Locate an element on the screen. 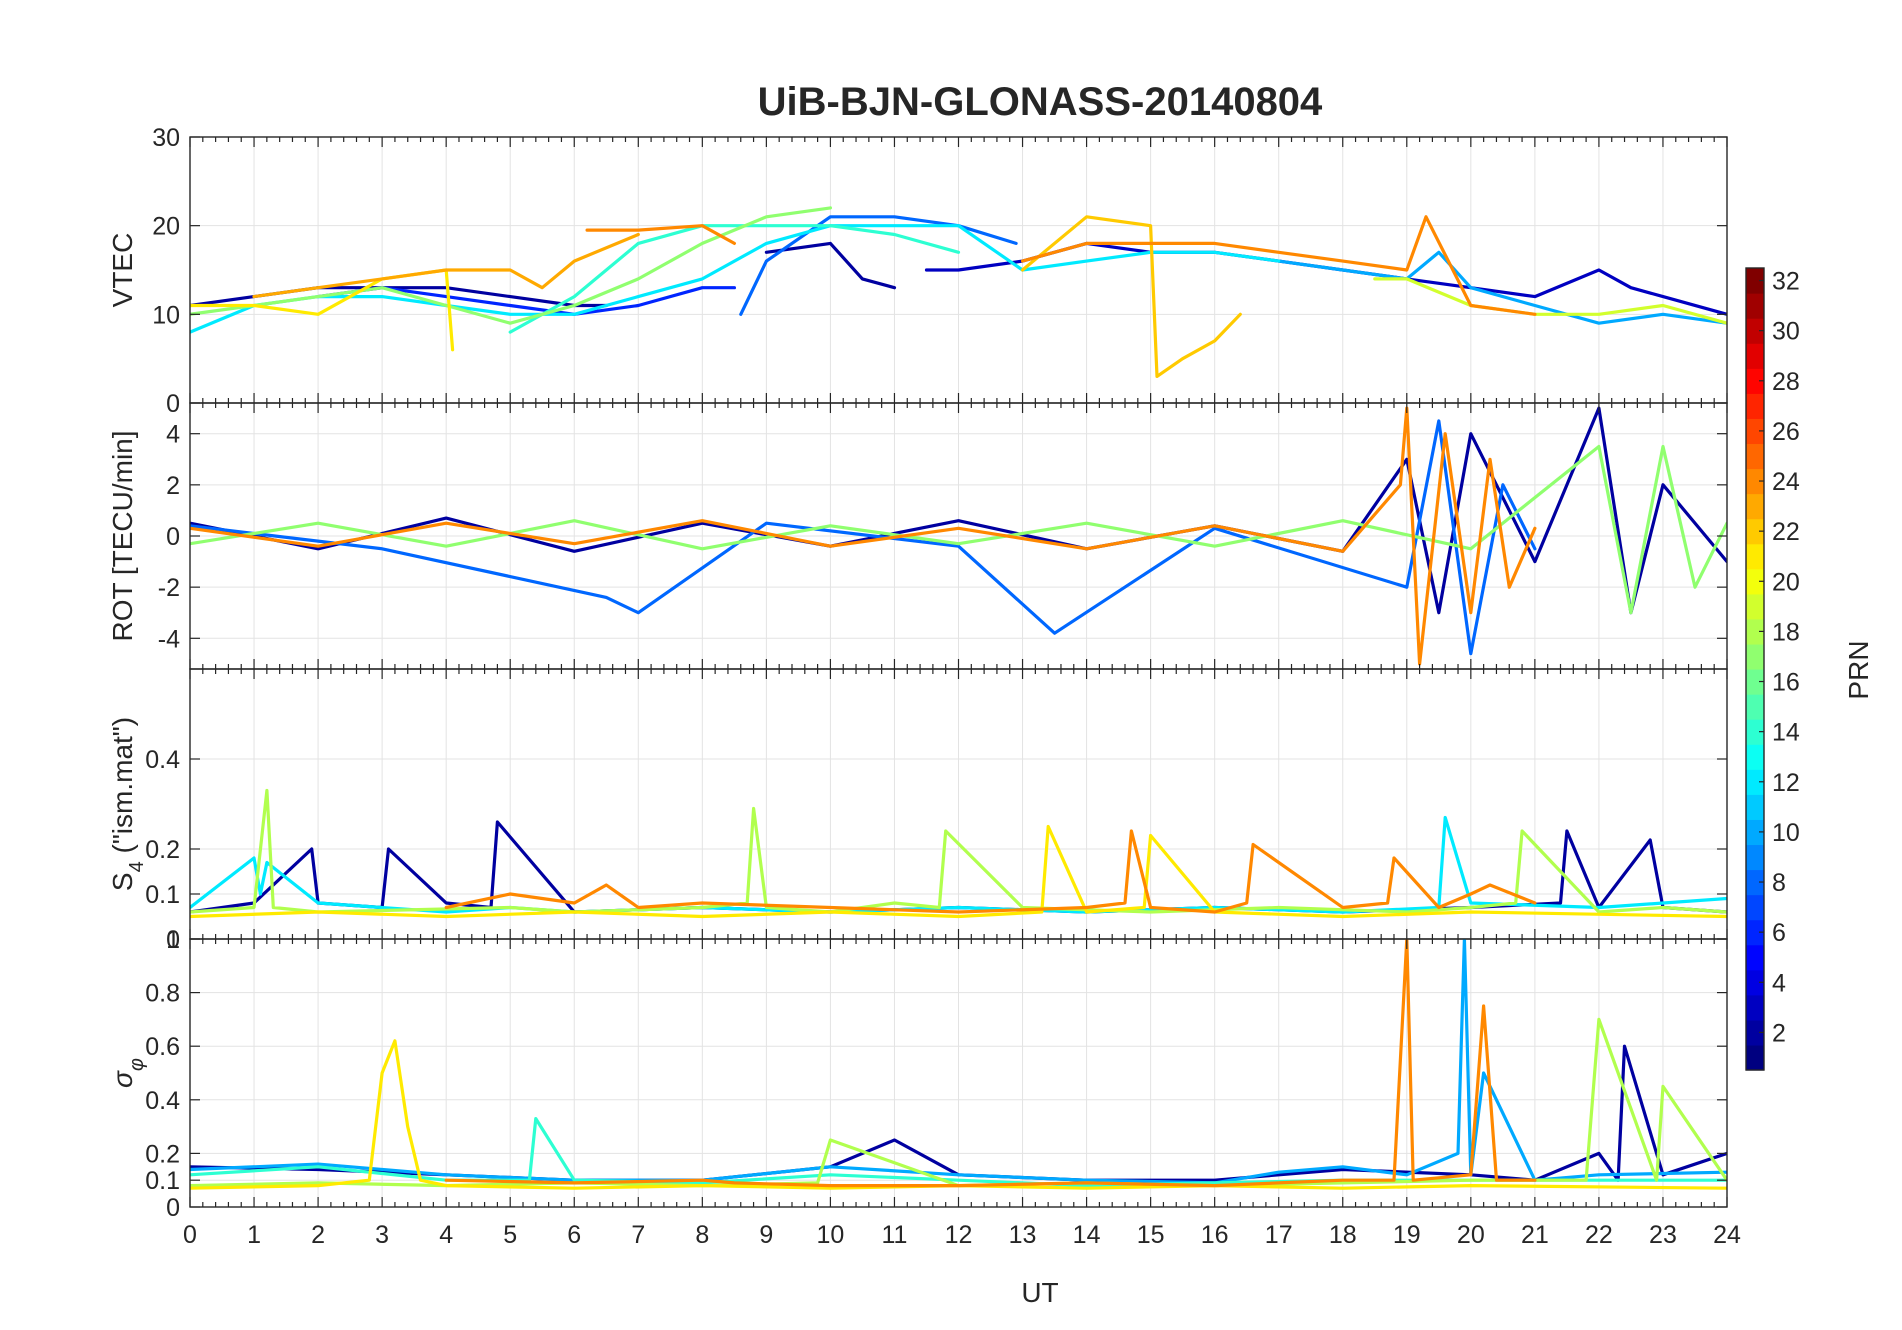 Image resolution: width=1902 pixels, height=1330 pixels. x-axis-label: UT is located at coordinates (1039, 1292).